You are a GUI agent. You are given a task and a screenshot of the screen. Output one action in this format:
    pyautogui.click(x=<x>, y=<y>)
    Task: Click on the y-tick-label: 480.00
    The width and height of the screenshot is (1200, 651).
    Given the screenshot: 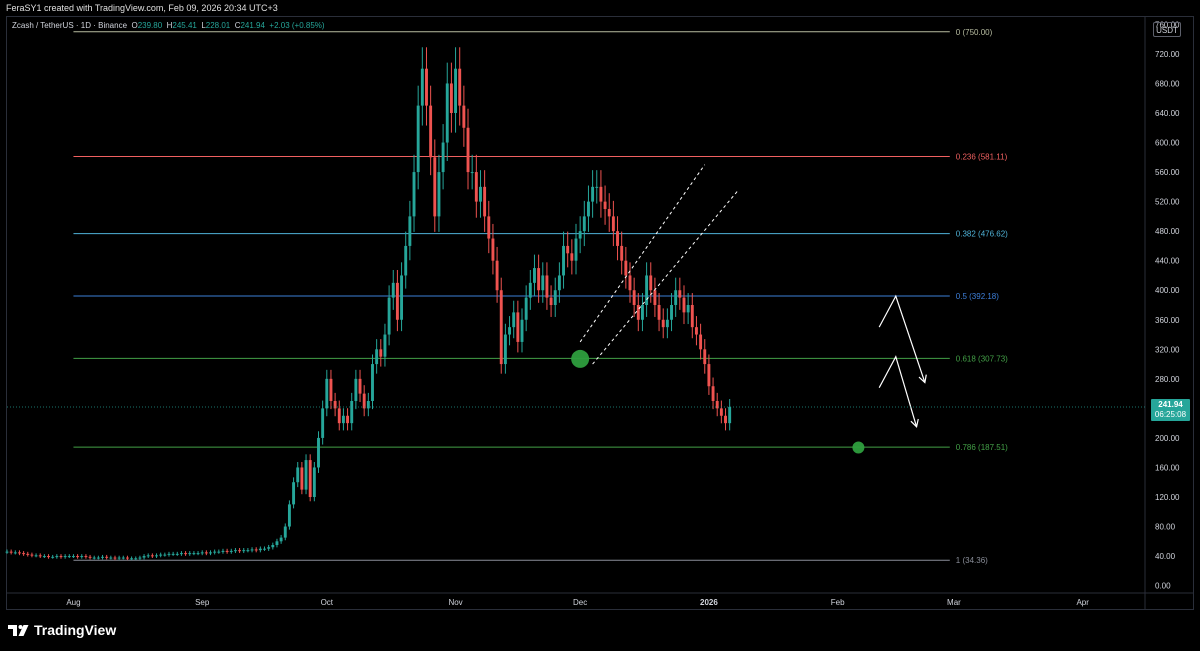 What is the action you would take?
    pyautogui.click(x=1167, y=231)
    